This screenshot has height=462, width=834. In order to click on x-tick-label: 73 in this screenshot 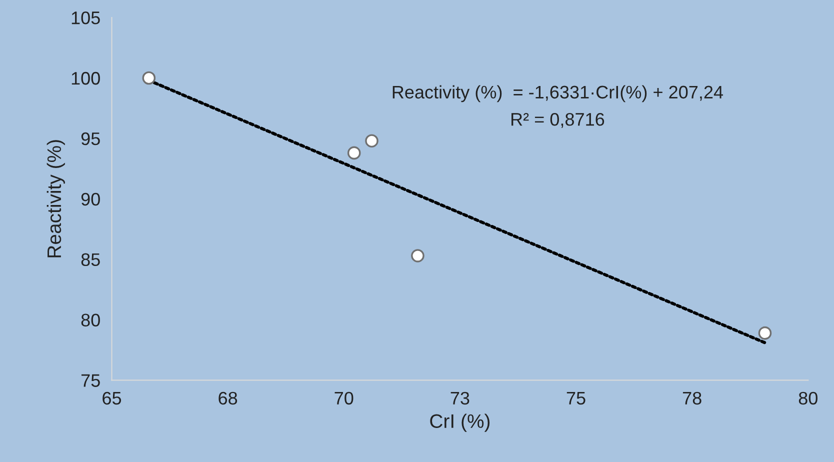, I will do `click(460, 398)`.